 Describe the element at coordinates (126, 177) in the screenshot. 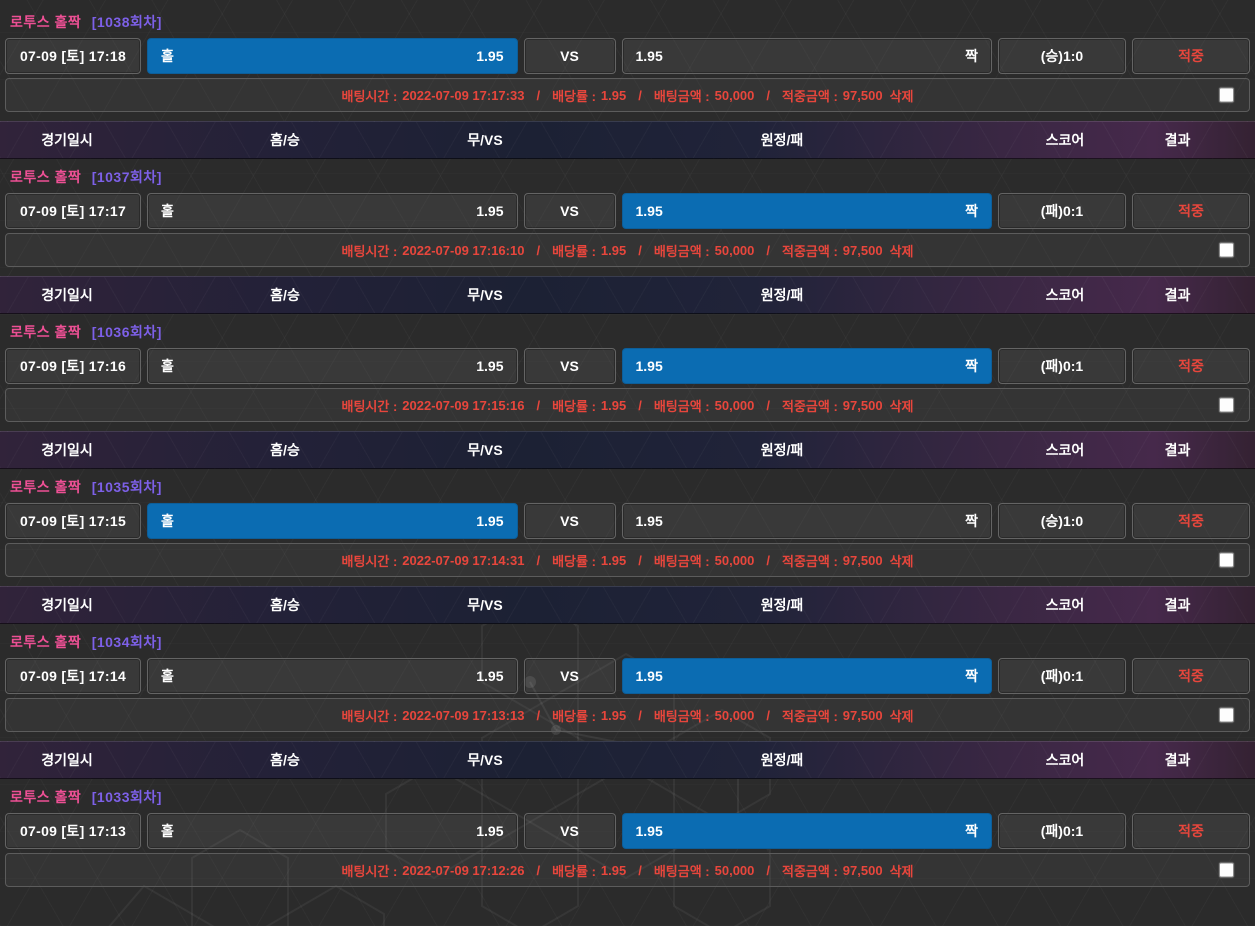

I see `round-number: [1037회차]` at that location.